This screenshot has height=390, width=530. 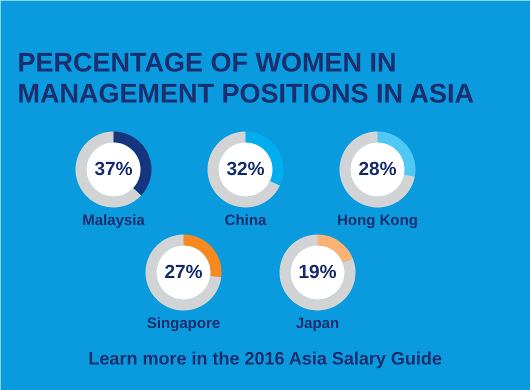 What do you see at coordinates (317, 272) in the screenshot?
I see `data-label: 19%` at bounding box center [317, 272].